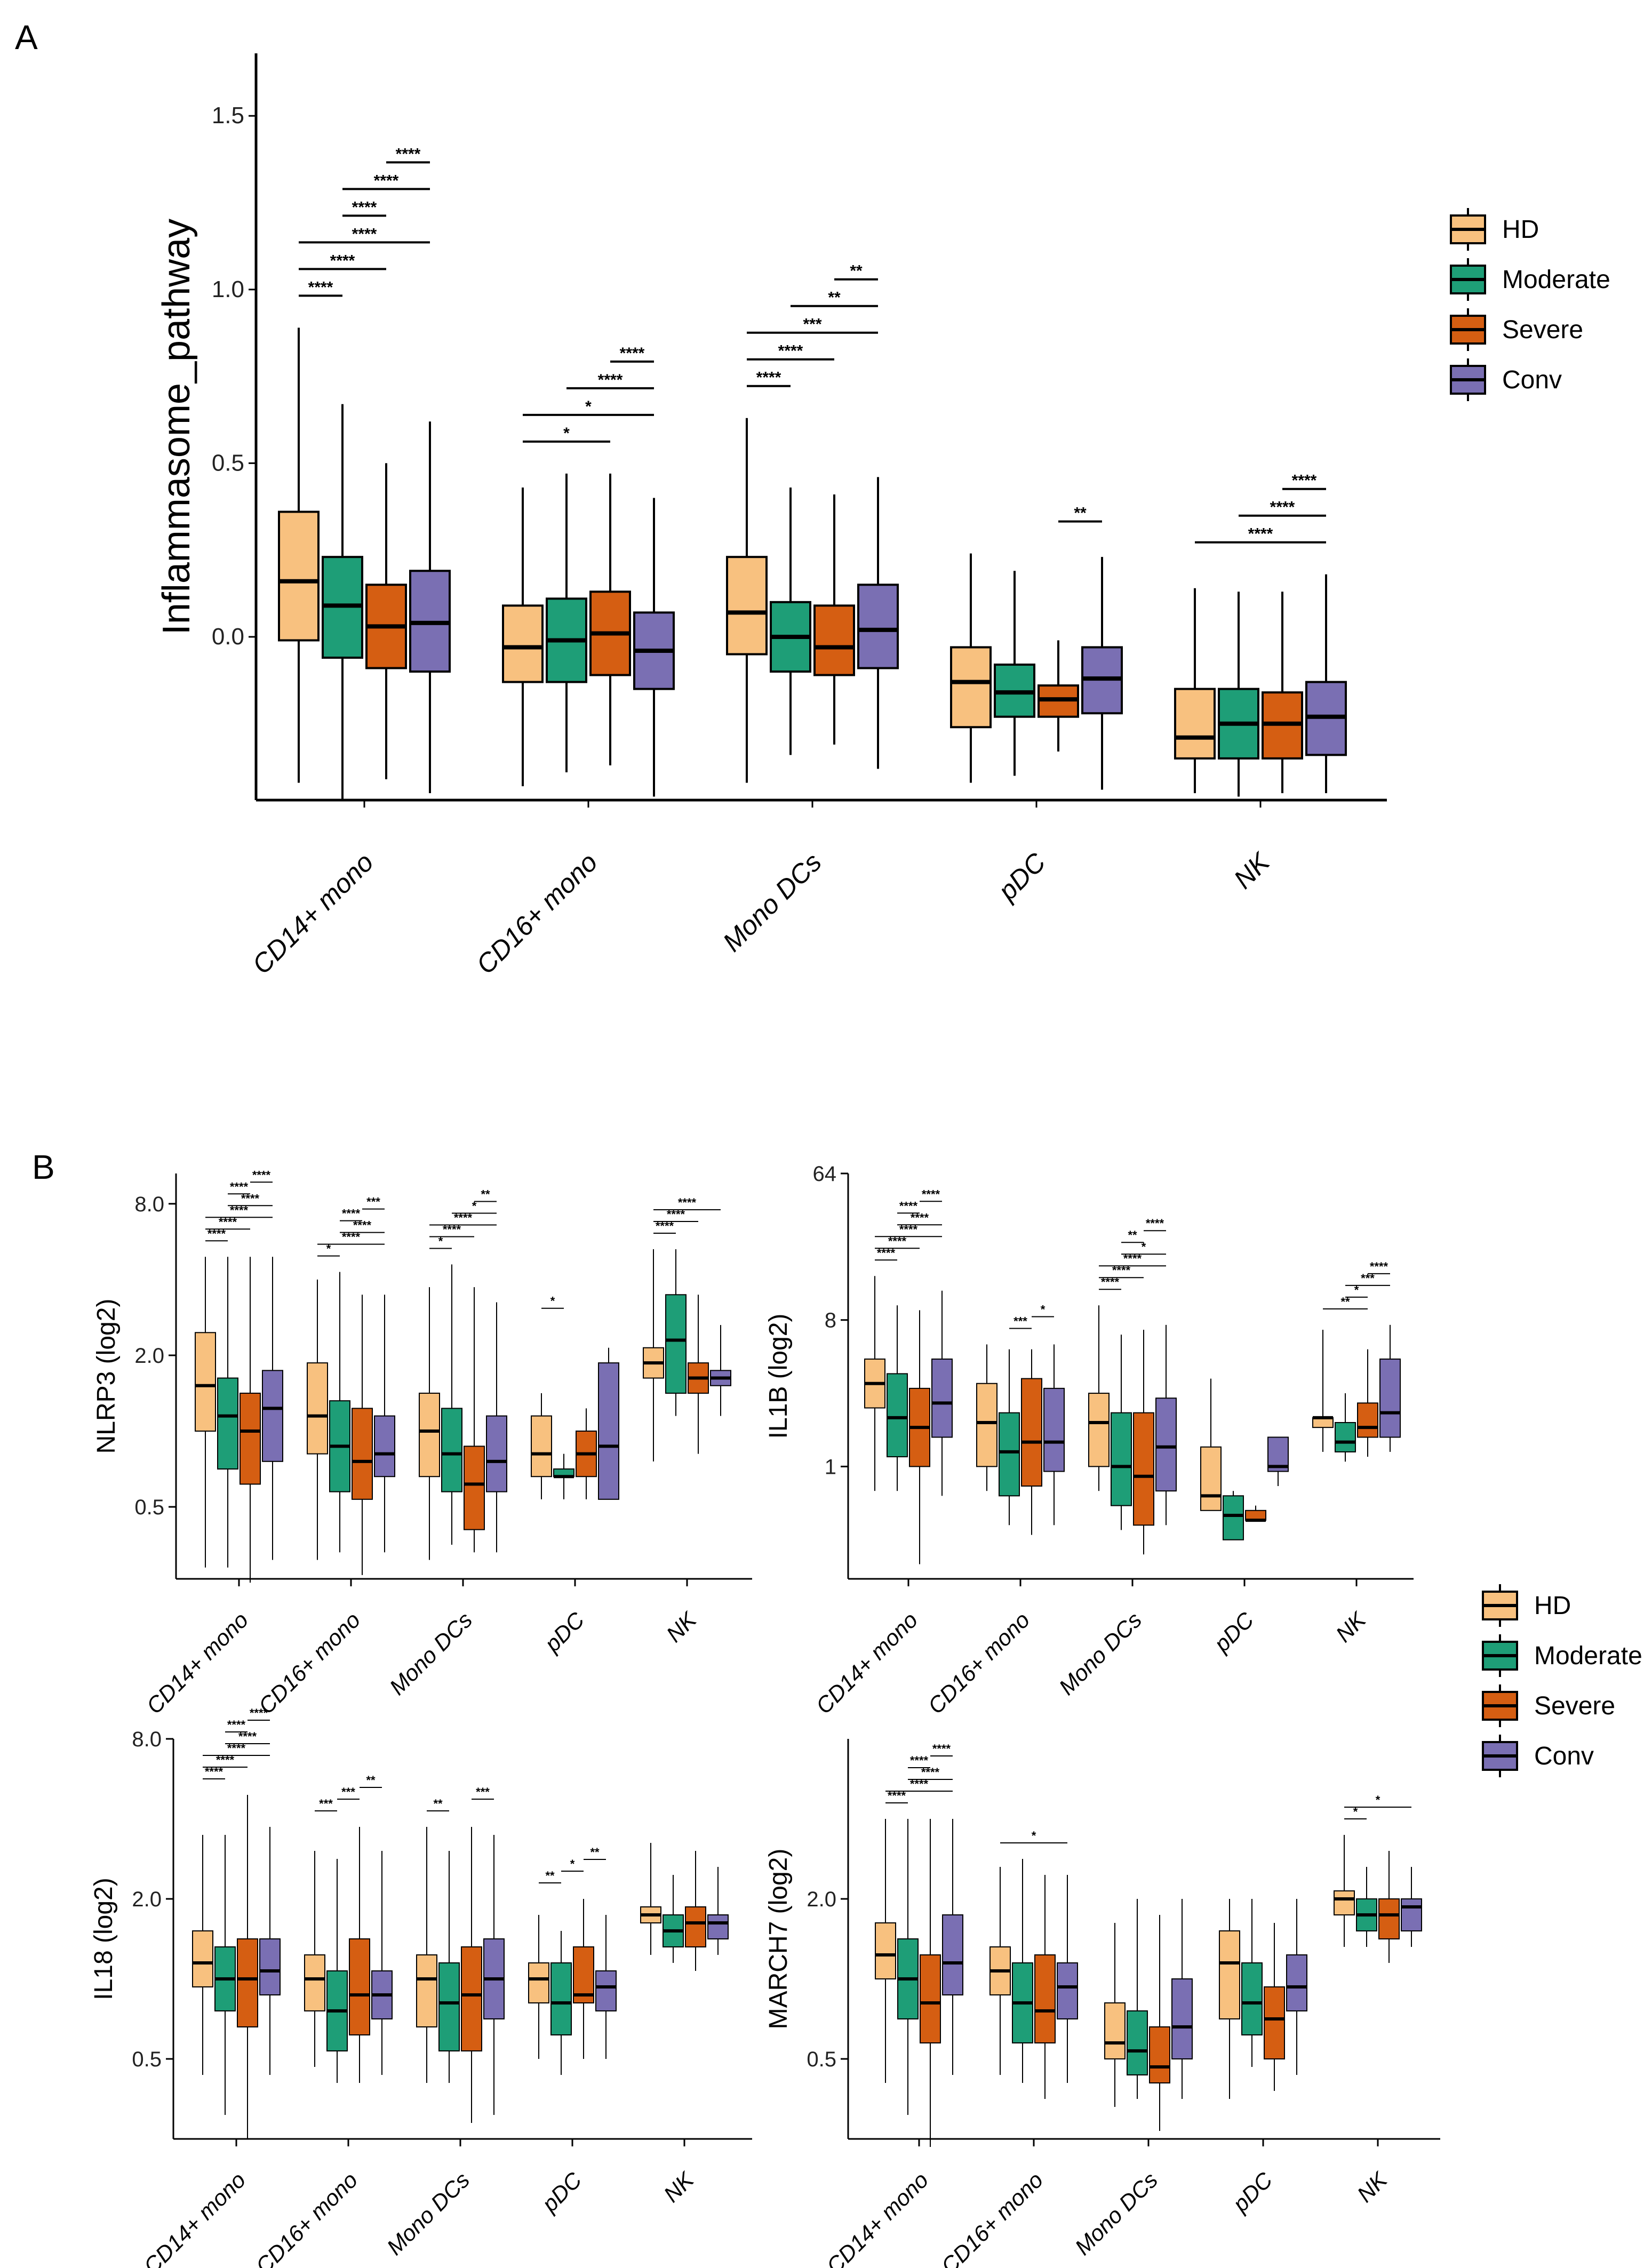  Describe the element at coordinates (830, 1467) in the screenshot. I see `y-tick-label: 1` at that location.